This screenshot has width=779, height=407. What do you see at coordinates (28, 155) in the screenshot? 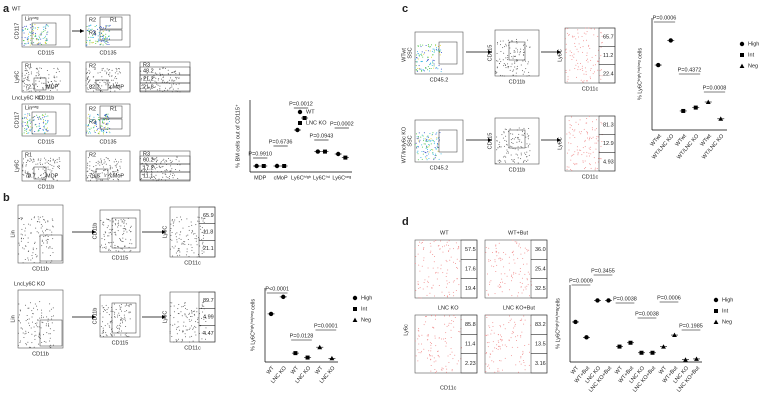
I see `gate-label: R1` at bounding box center [28, 155].